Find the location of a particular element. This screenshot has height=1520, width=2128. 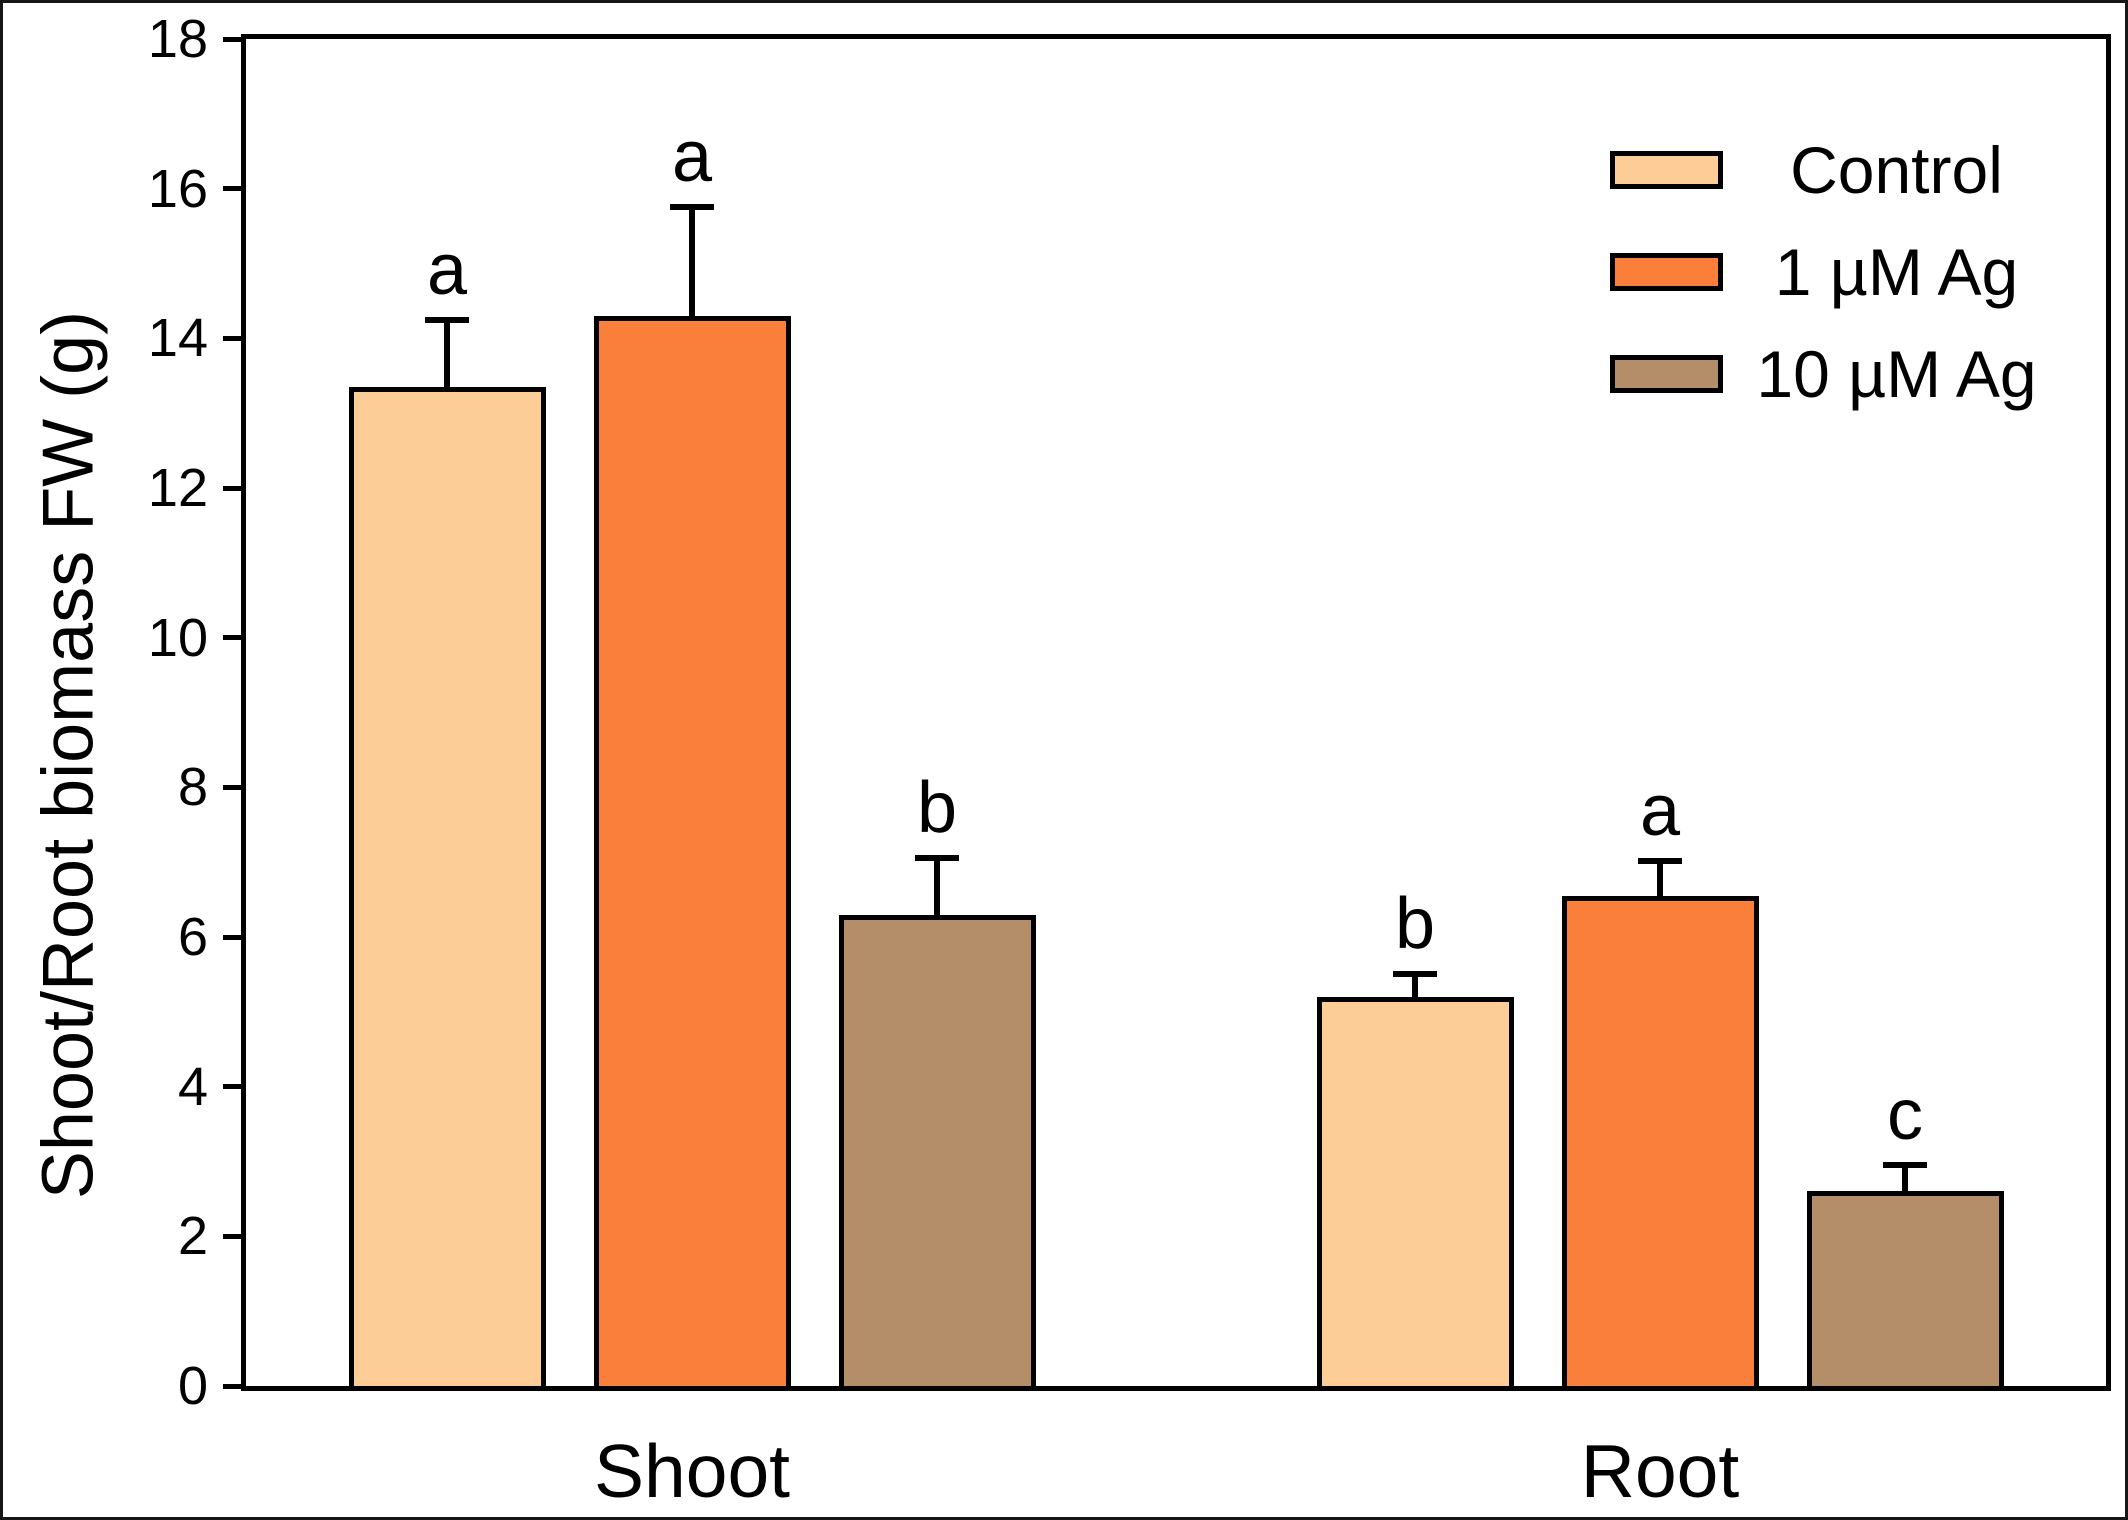

y-tick-label: 8 is located at coordinates (192, 787).